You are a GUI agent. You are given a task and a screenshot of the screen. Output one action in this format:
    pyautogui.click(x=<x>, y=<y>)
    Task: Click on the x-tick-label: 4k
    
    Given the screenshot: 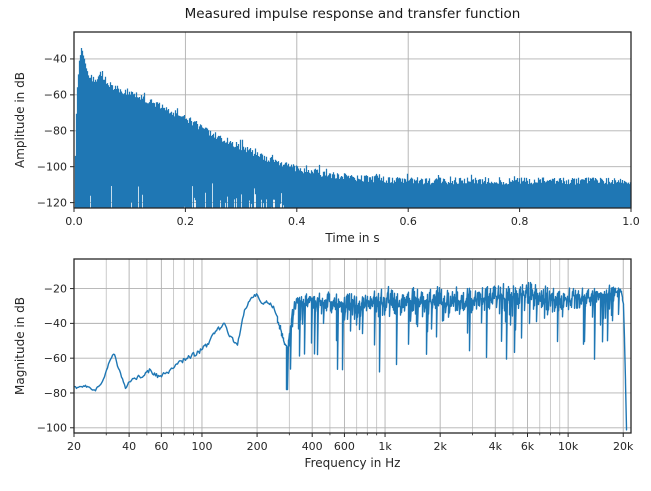 What is the action you would take?
    pyautogui.click(x=496, y=446)
    